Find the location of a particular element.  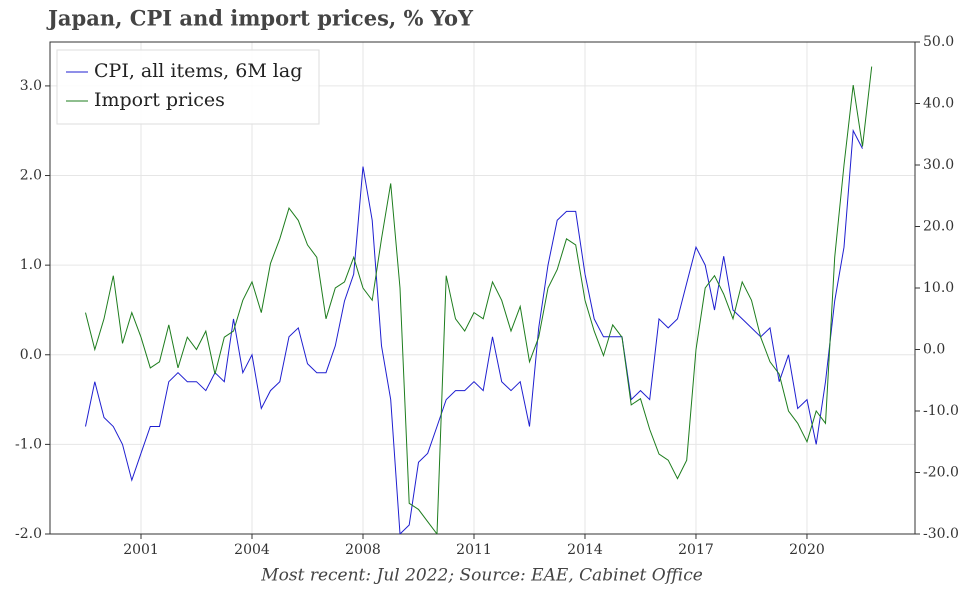

y2-tick-label: 20.0 is located at coordinates (938, 227).